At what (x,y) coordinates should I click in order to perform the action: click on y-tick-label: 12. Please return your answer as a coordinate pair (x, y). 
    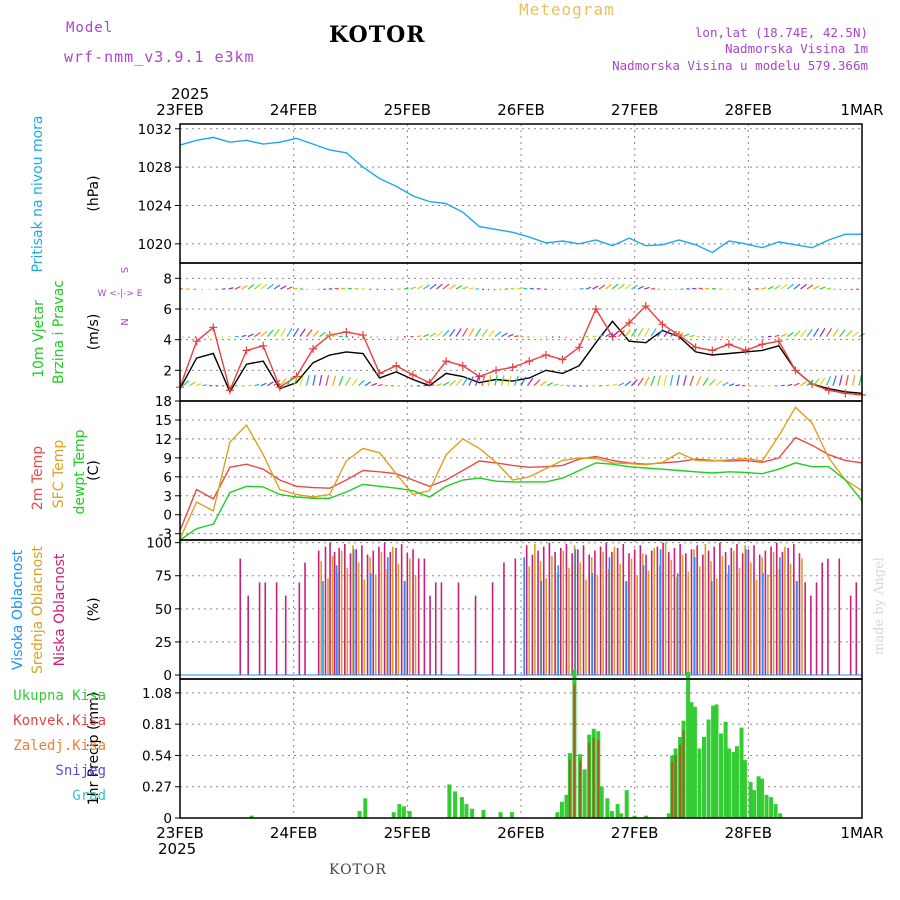
    Looking at the image, I should click on (163, 440).